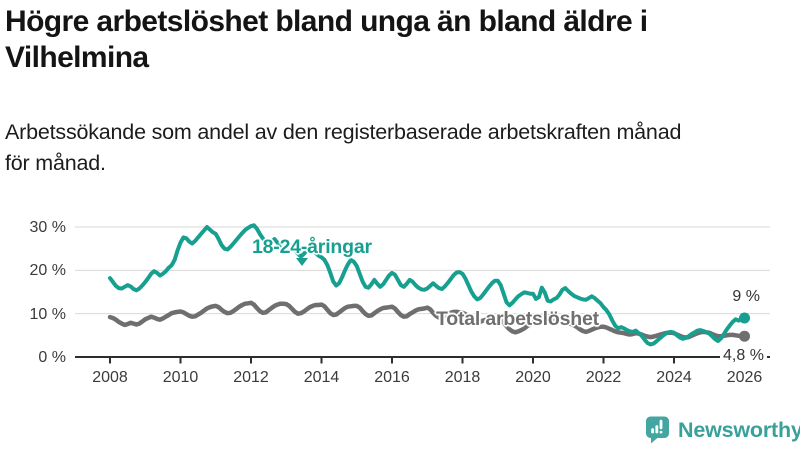  Describe the element at coordinates (462, 377) in the screenshot. I see `x-tick-label-2018: 2018` at that location.